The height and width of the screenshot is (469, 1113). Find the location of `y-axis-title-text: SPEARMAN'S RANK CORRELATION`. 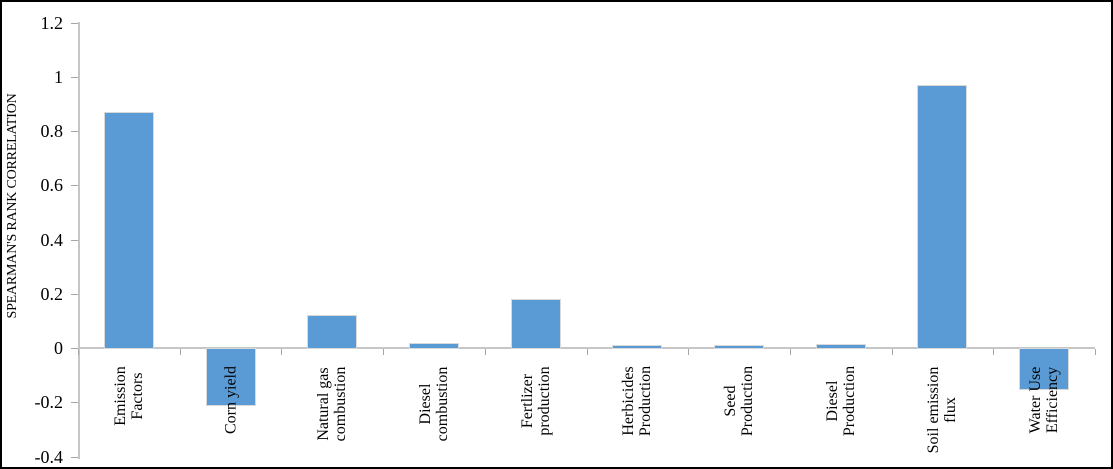

y-axis-title-text: SPEARMAN'S RANK CORRELATION is located at coordinates (12, 206).